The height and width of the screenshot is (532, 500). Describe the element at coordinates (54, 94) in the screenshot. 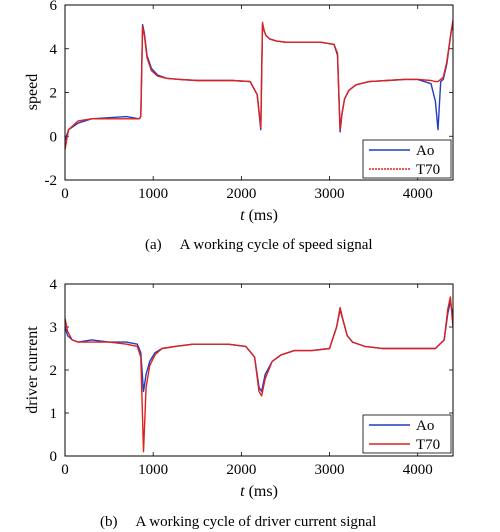

I see `speed-y-tick-label: 2` at that location.